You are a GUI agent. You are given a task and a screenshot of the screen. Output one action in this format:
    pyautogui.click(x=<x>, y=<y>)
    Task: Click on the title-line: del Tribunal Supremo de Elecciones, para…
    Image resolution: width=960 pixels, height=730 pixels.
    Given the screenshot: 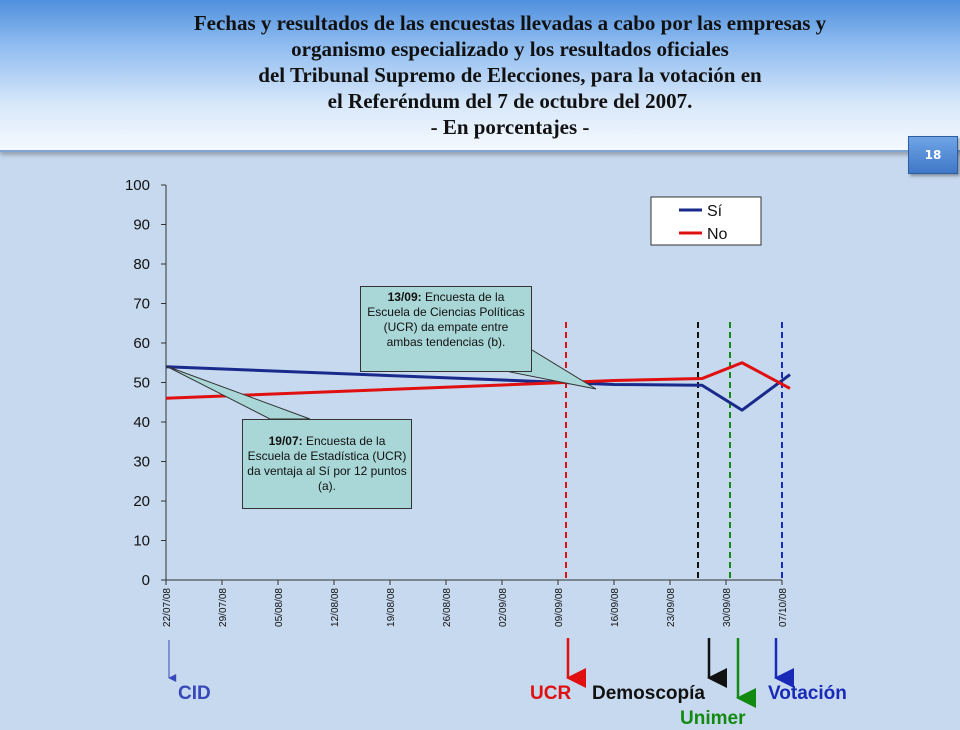 What is the action you would take?
    pyautogui.click(x=510, y=75)
    